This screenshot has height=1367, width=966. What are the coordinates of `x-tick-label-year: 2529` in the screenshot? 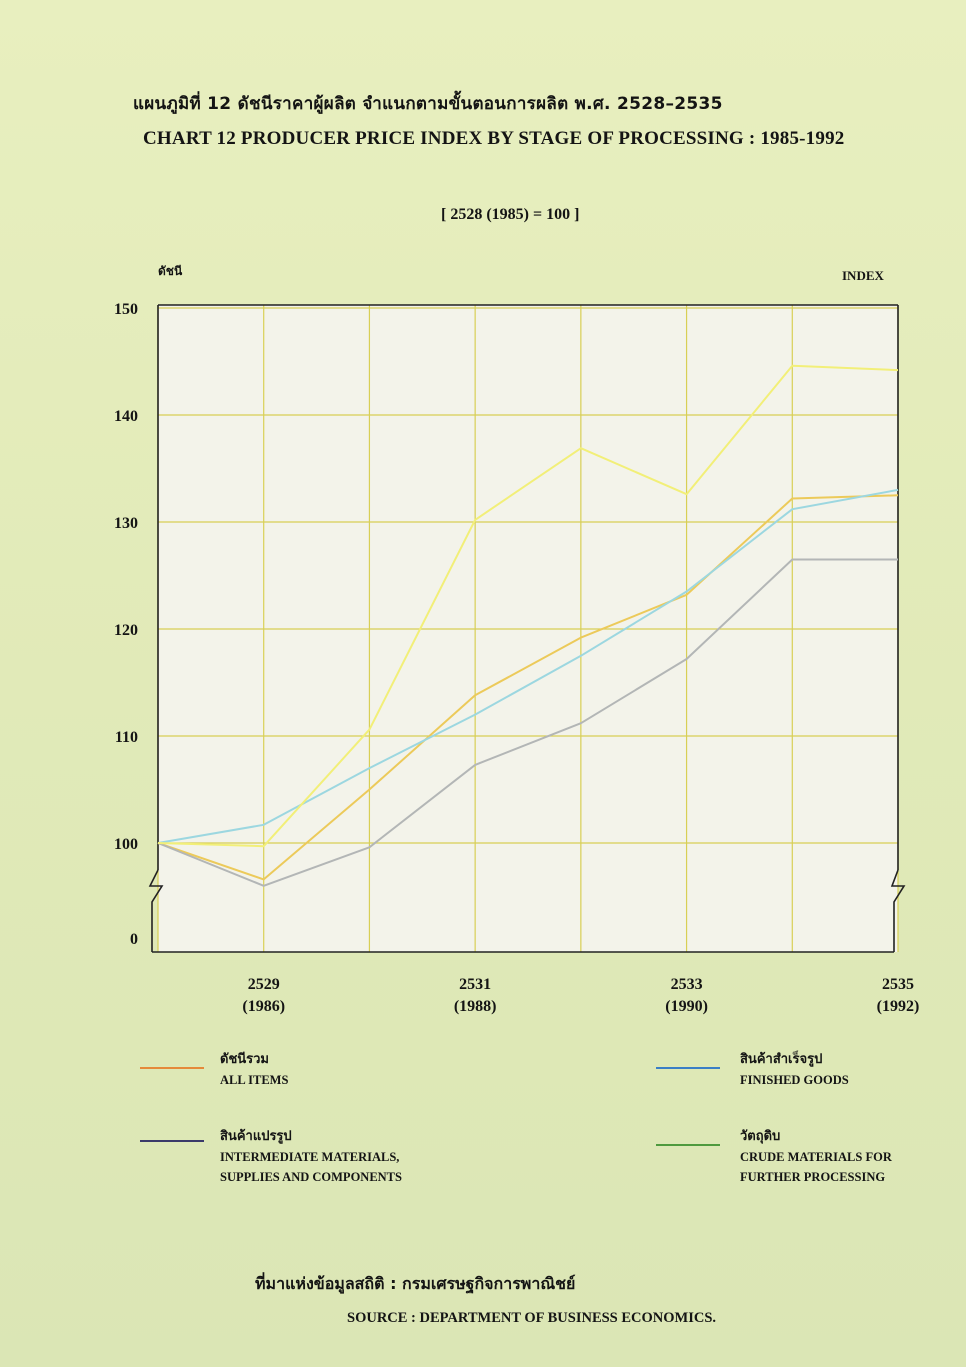 It's located at (264, 984).